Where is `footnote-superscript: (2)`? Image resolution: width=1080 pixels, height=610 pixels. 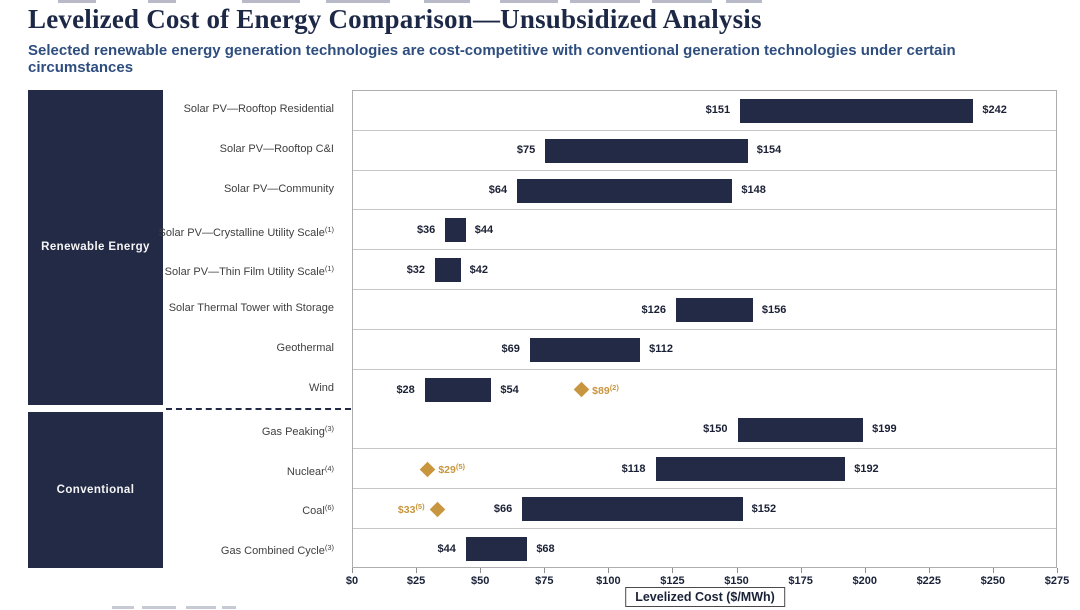
footnote-superscript: (2) is located at coordinates (614, 387).